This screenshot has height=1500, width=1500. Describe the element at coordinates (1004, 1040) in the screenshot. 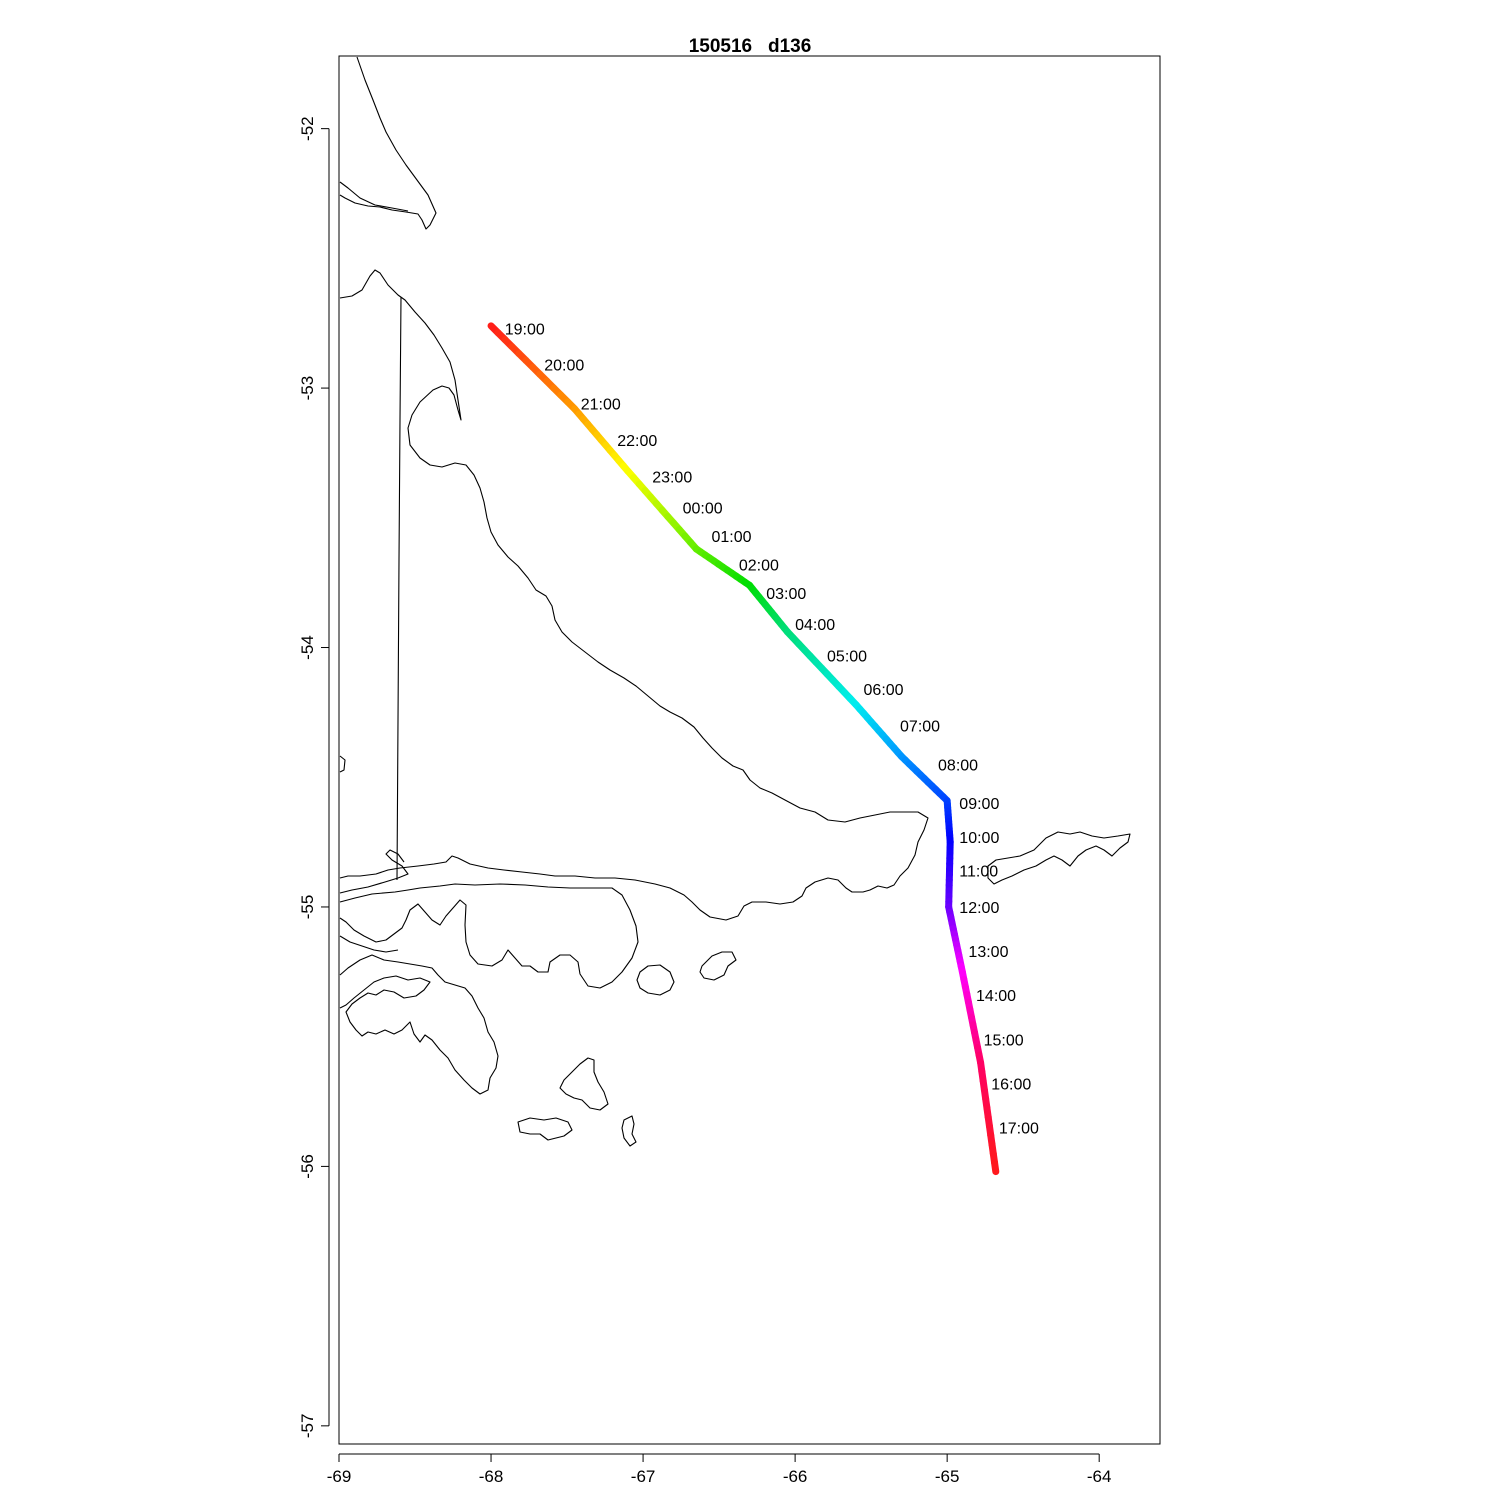

I see `time-label: 15:00` at that location.